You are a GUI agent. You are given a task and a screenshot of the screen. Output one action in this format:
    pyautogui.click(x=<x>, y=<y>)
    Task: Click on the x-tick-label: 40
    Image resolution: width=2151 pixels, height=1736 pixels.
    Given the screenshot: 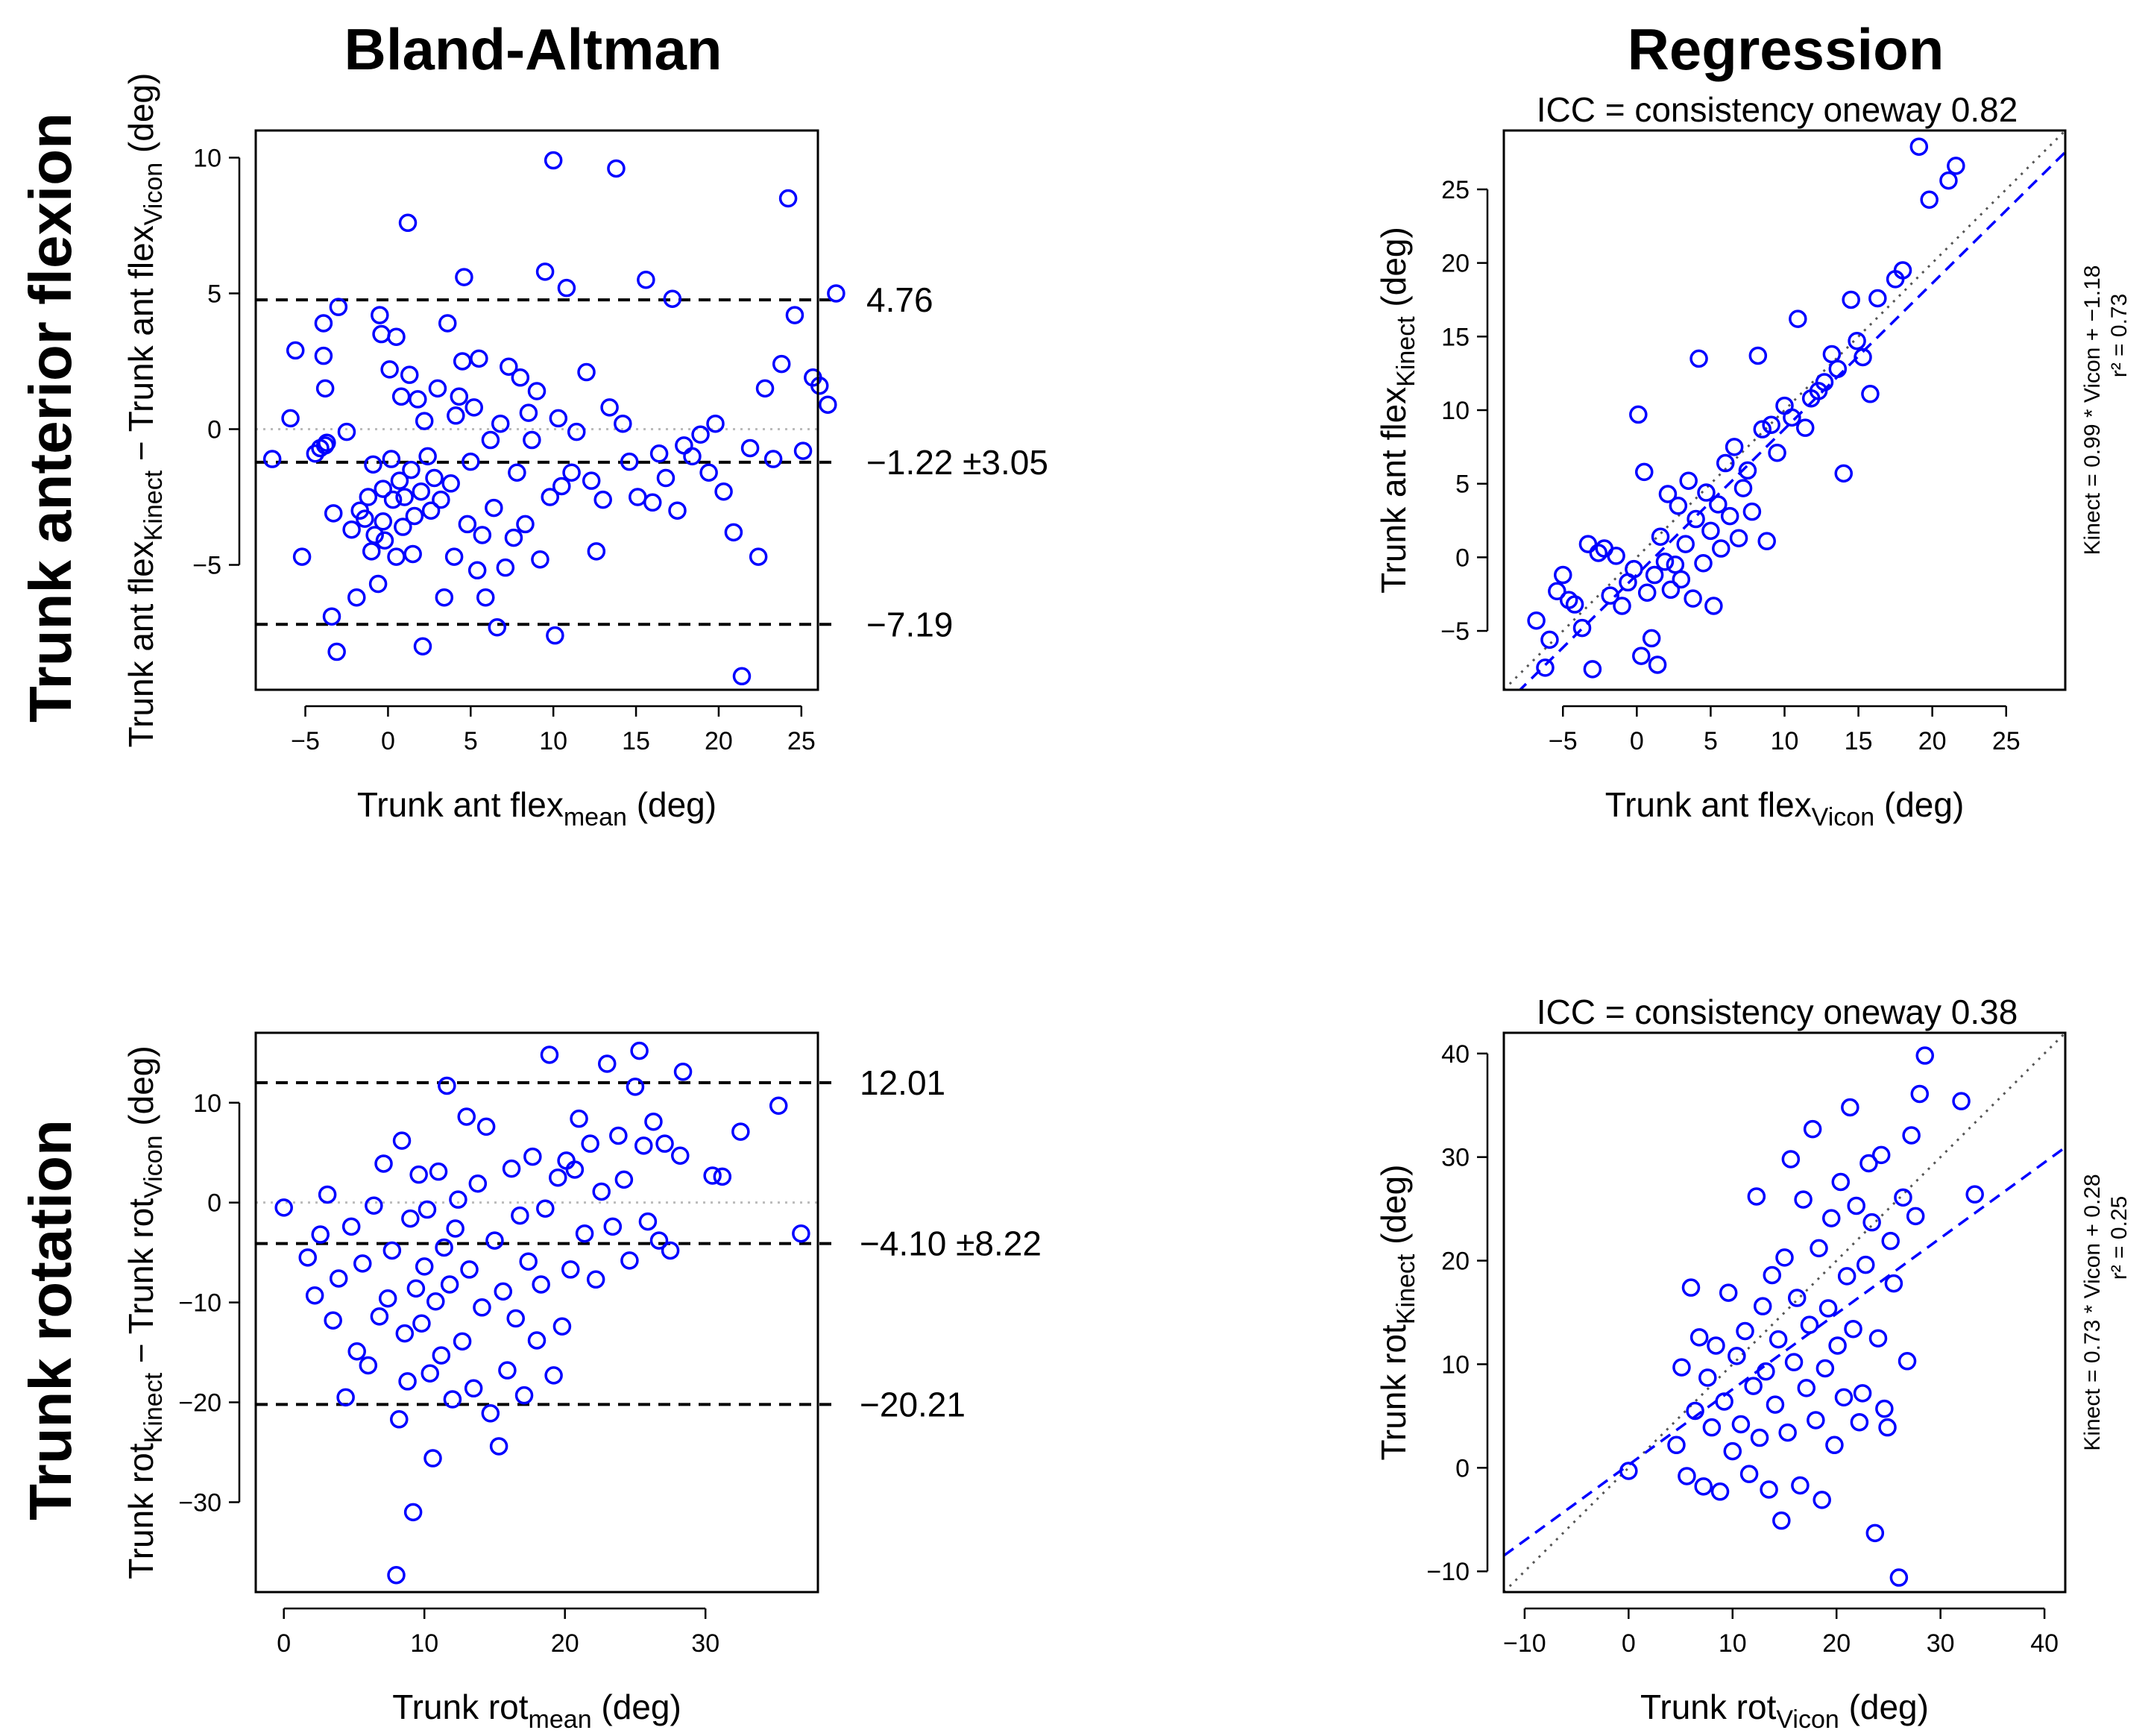 What is the action you would take?
    pyautogui.click(x=2044, y=1644)
    